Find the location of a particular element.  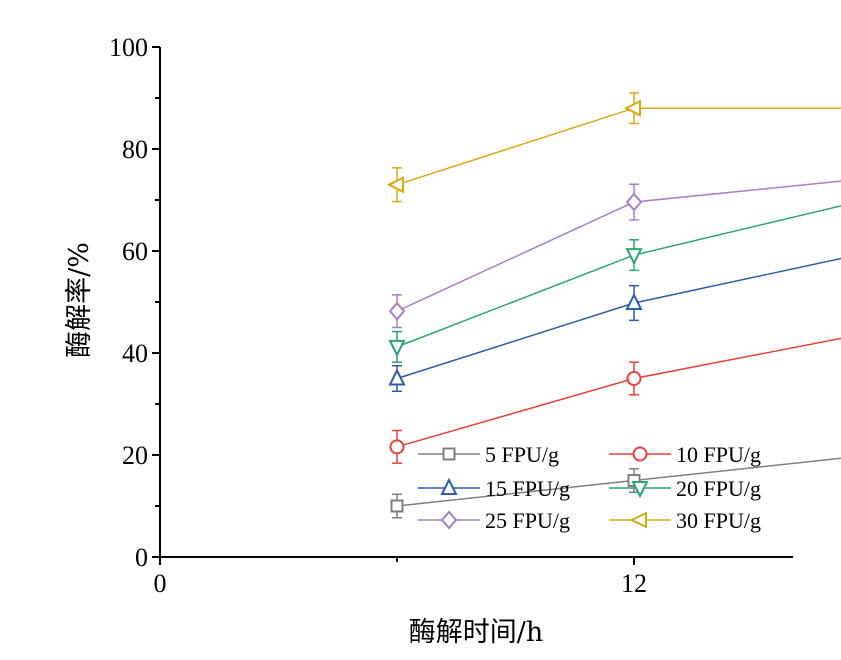

y-tick-label: 20 is located at coordinates (135, 455).